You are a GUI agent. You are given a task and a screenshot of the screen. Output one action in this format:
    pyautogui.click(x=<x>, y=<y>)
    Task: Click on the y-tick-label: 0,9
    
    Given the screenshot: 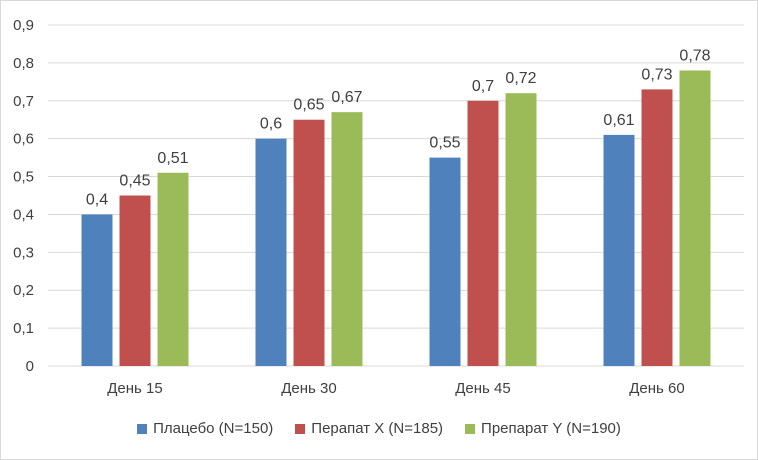 What is the action you would take?
    pyautogui.click(x=23, y=25)
    